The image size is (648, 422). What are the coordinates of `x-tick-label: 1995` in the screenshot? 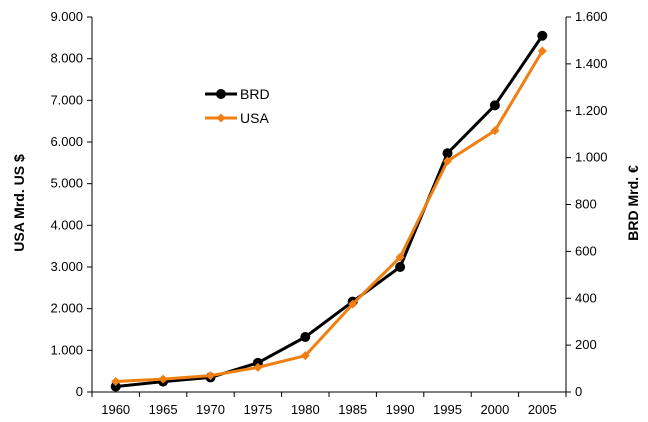 It's located at (447, 409).